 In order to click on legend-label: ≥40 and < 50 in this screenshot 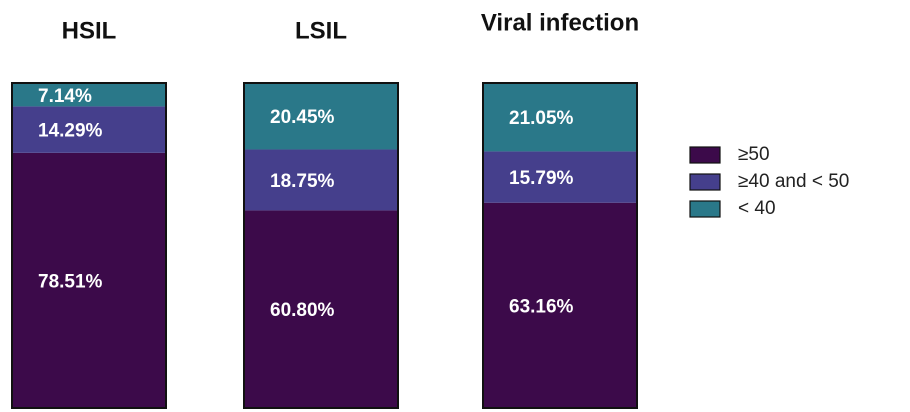, I will do `click(793, 181)`.